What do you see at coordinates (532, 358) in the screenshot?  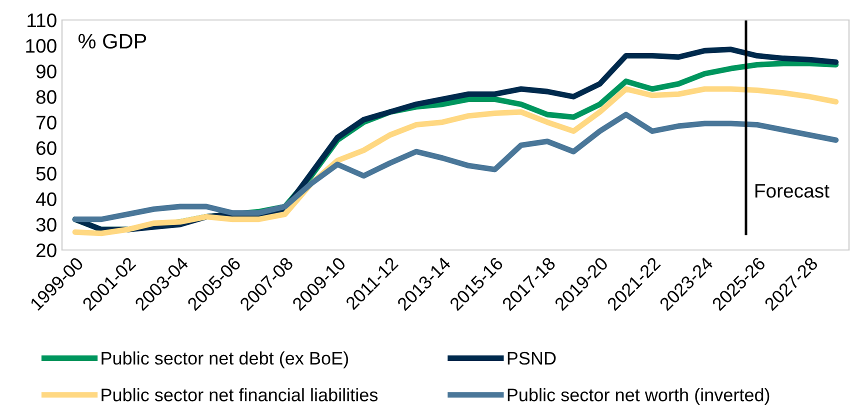 I see `legend-label: PSND` at bounding box center [532, 358].